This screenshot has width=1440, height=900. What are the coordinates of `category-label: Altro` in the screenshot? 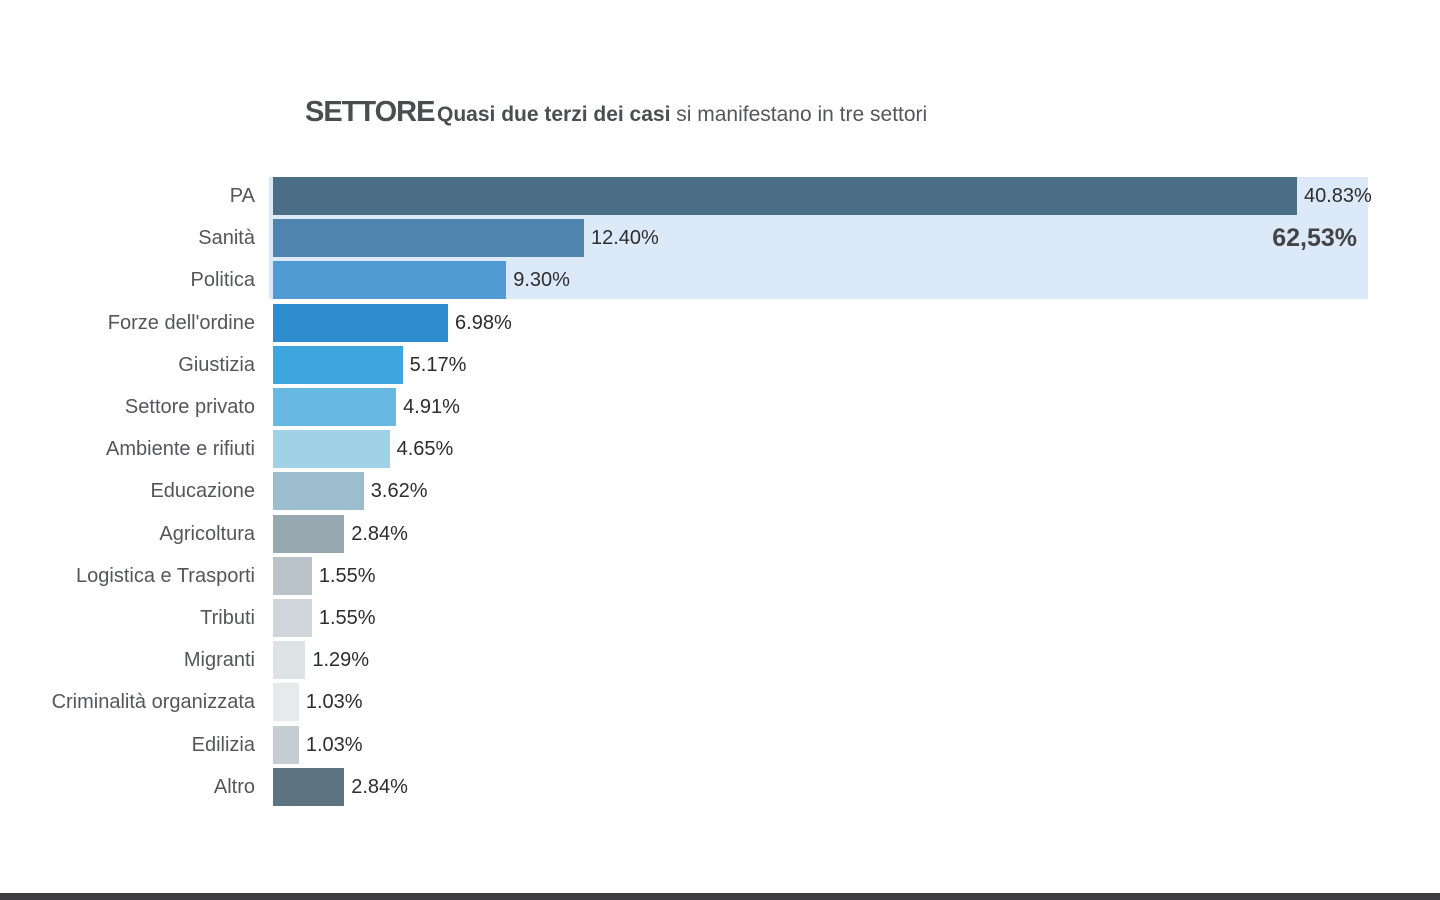 It's located at (234, 786).